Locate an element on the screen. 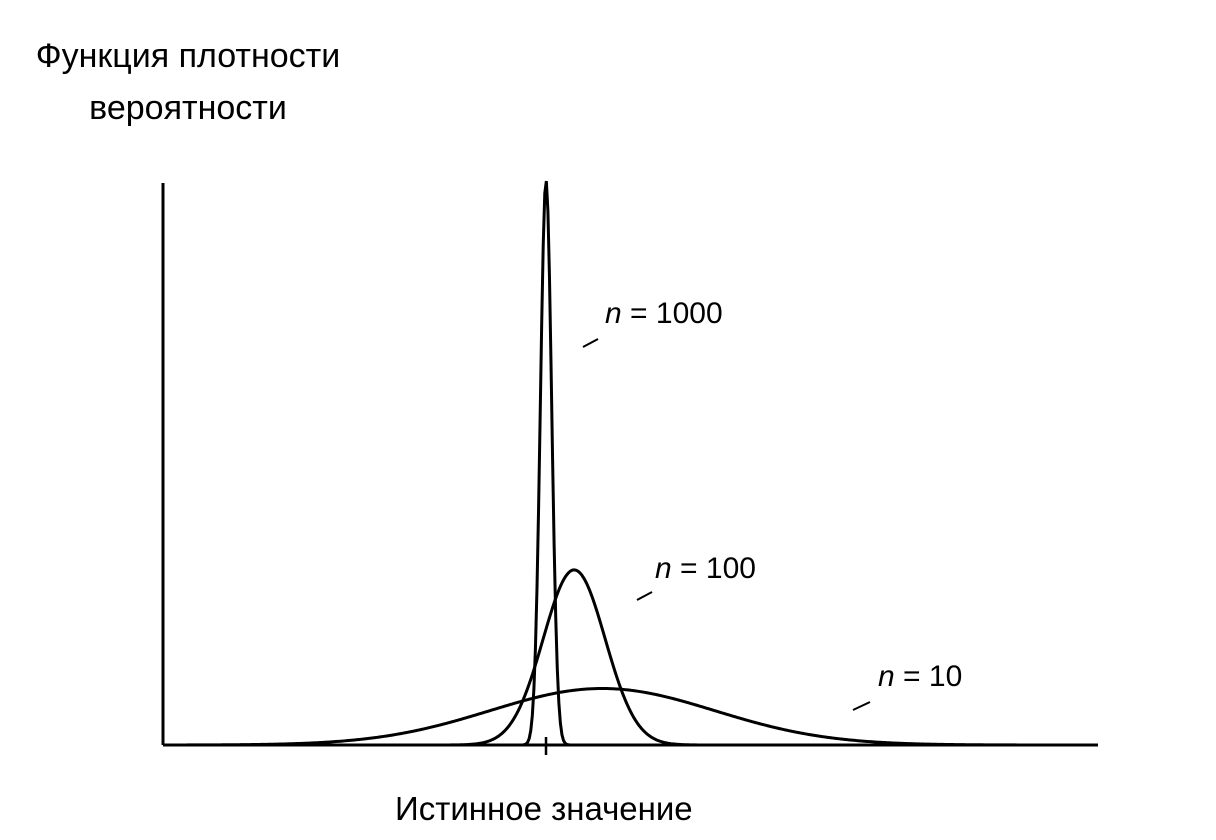 Image resolution: width=1216 pixels, height=840 pixels. x-axis-label: Истинное значение is located at coordinates (544, 808).